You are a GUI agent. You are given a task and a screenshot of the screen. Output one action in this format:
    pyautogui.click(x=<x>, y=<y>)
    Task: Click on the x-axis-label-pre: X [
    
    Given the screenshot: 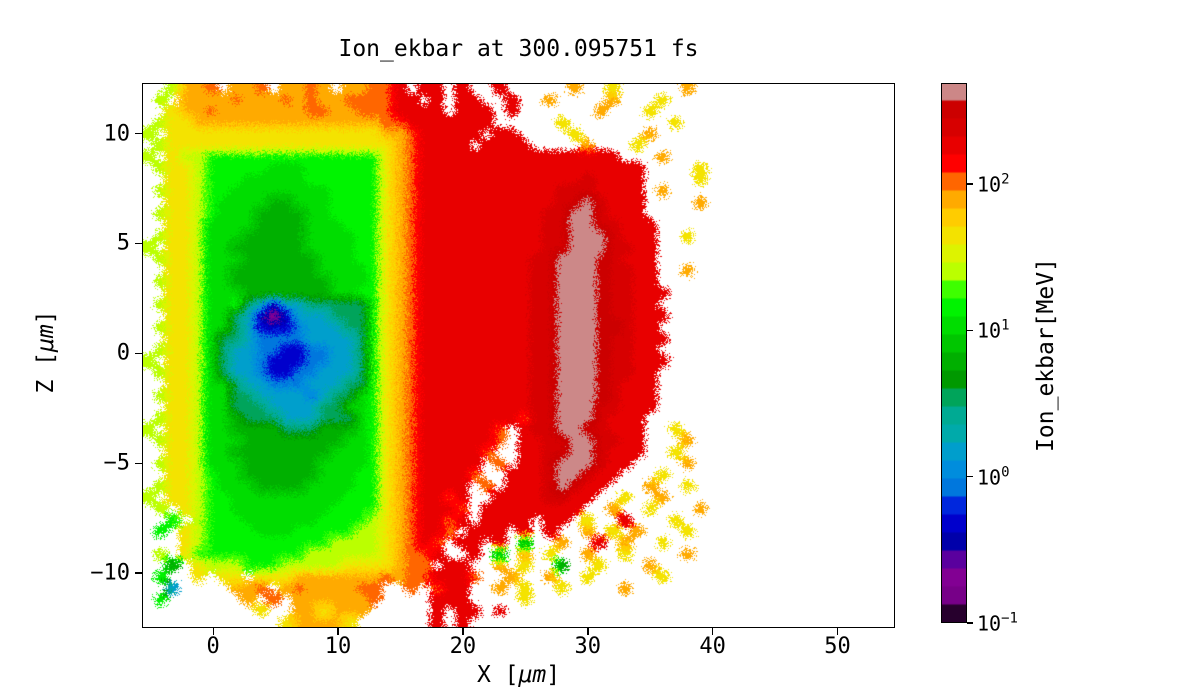 What is the action you would take?
    pyautogui.click(x=497, y=675)
    